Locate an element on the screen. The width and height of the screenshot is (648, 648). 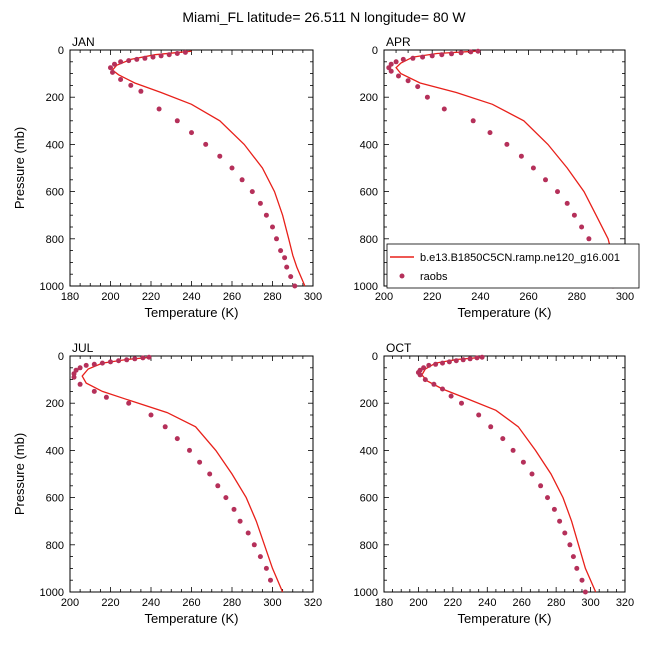
legend-obs-label: raobs is located at coordinates (434, 277).